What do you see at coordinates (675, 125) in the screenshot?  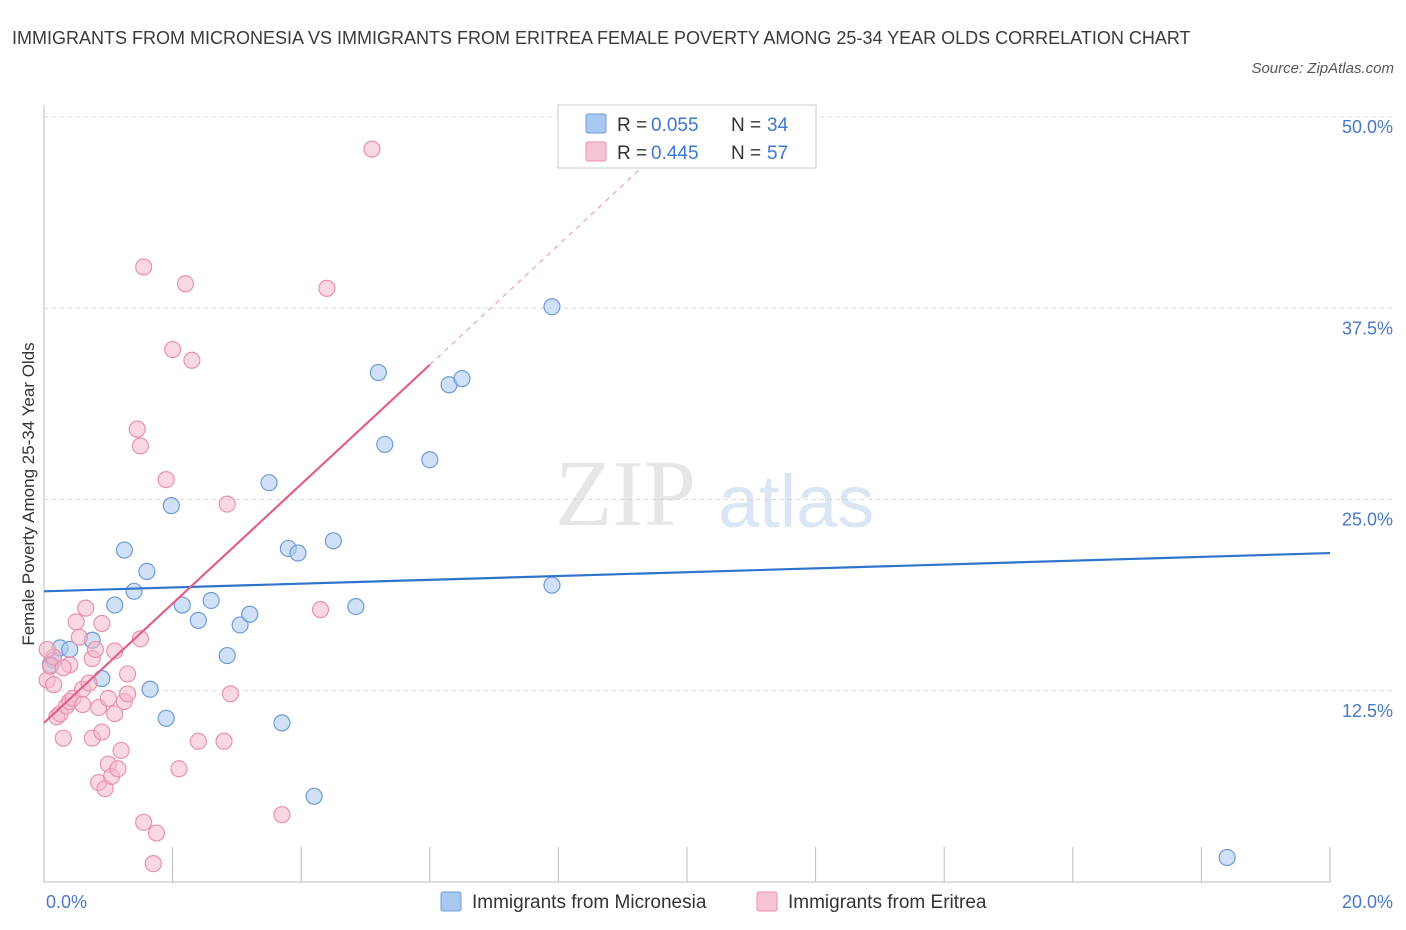 I see `legend-r-value-blue: 0.055` at bounding box center [675, 125].